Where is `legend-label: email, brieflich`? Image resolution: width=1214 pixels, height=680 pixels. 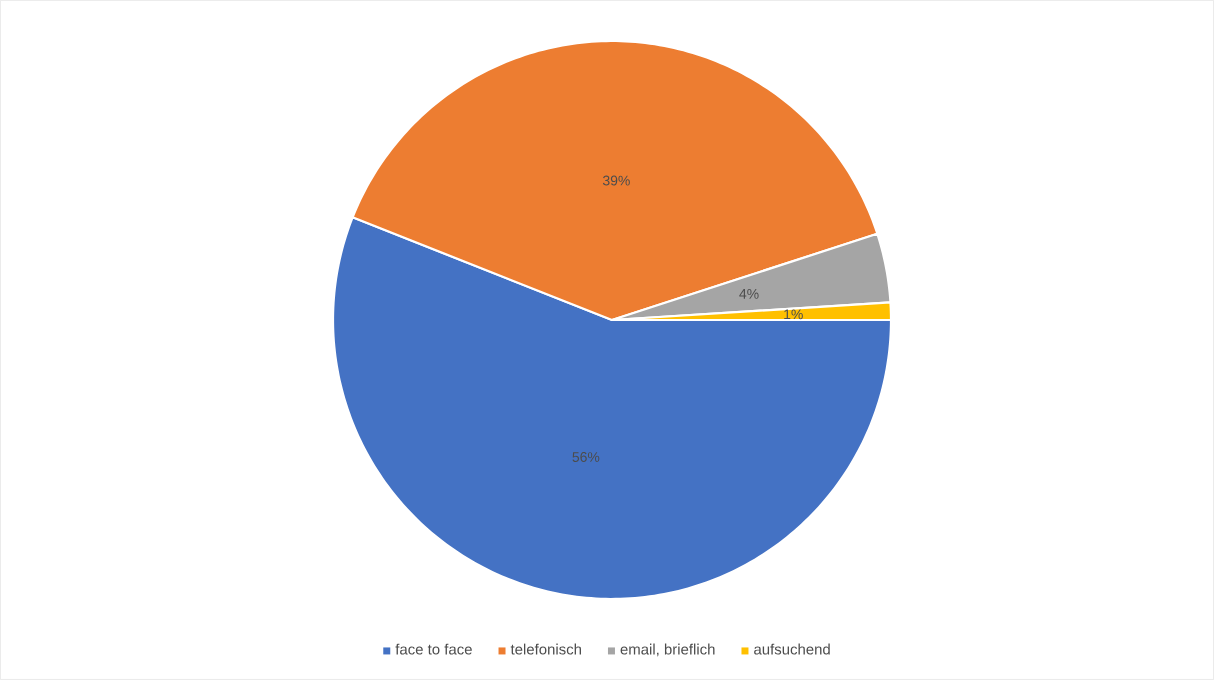 legend-label: email, brieflich is located at coordinates (667, 650).